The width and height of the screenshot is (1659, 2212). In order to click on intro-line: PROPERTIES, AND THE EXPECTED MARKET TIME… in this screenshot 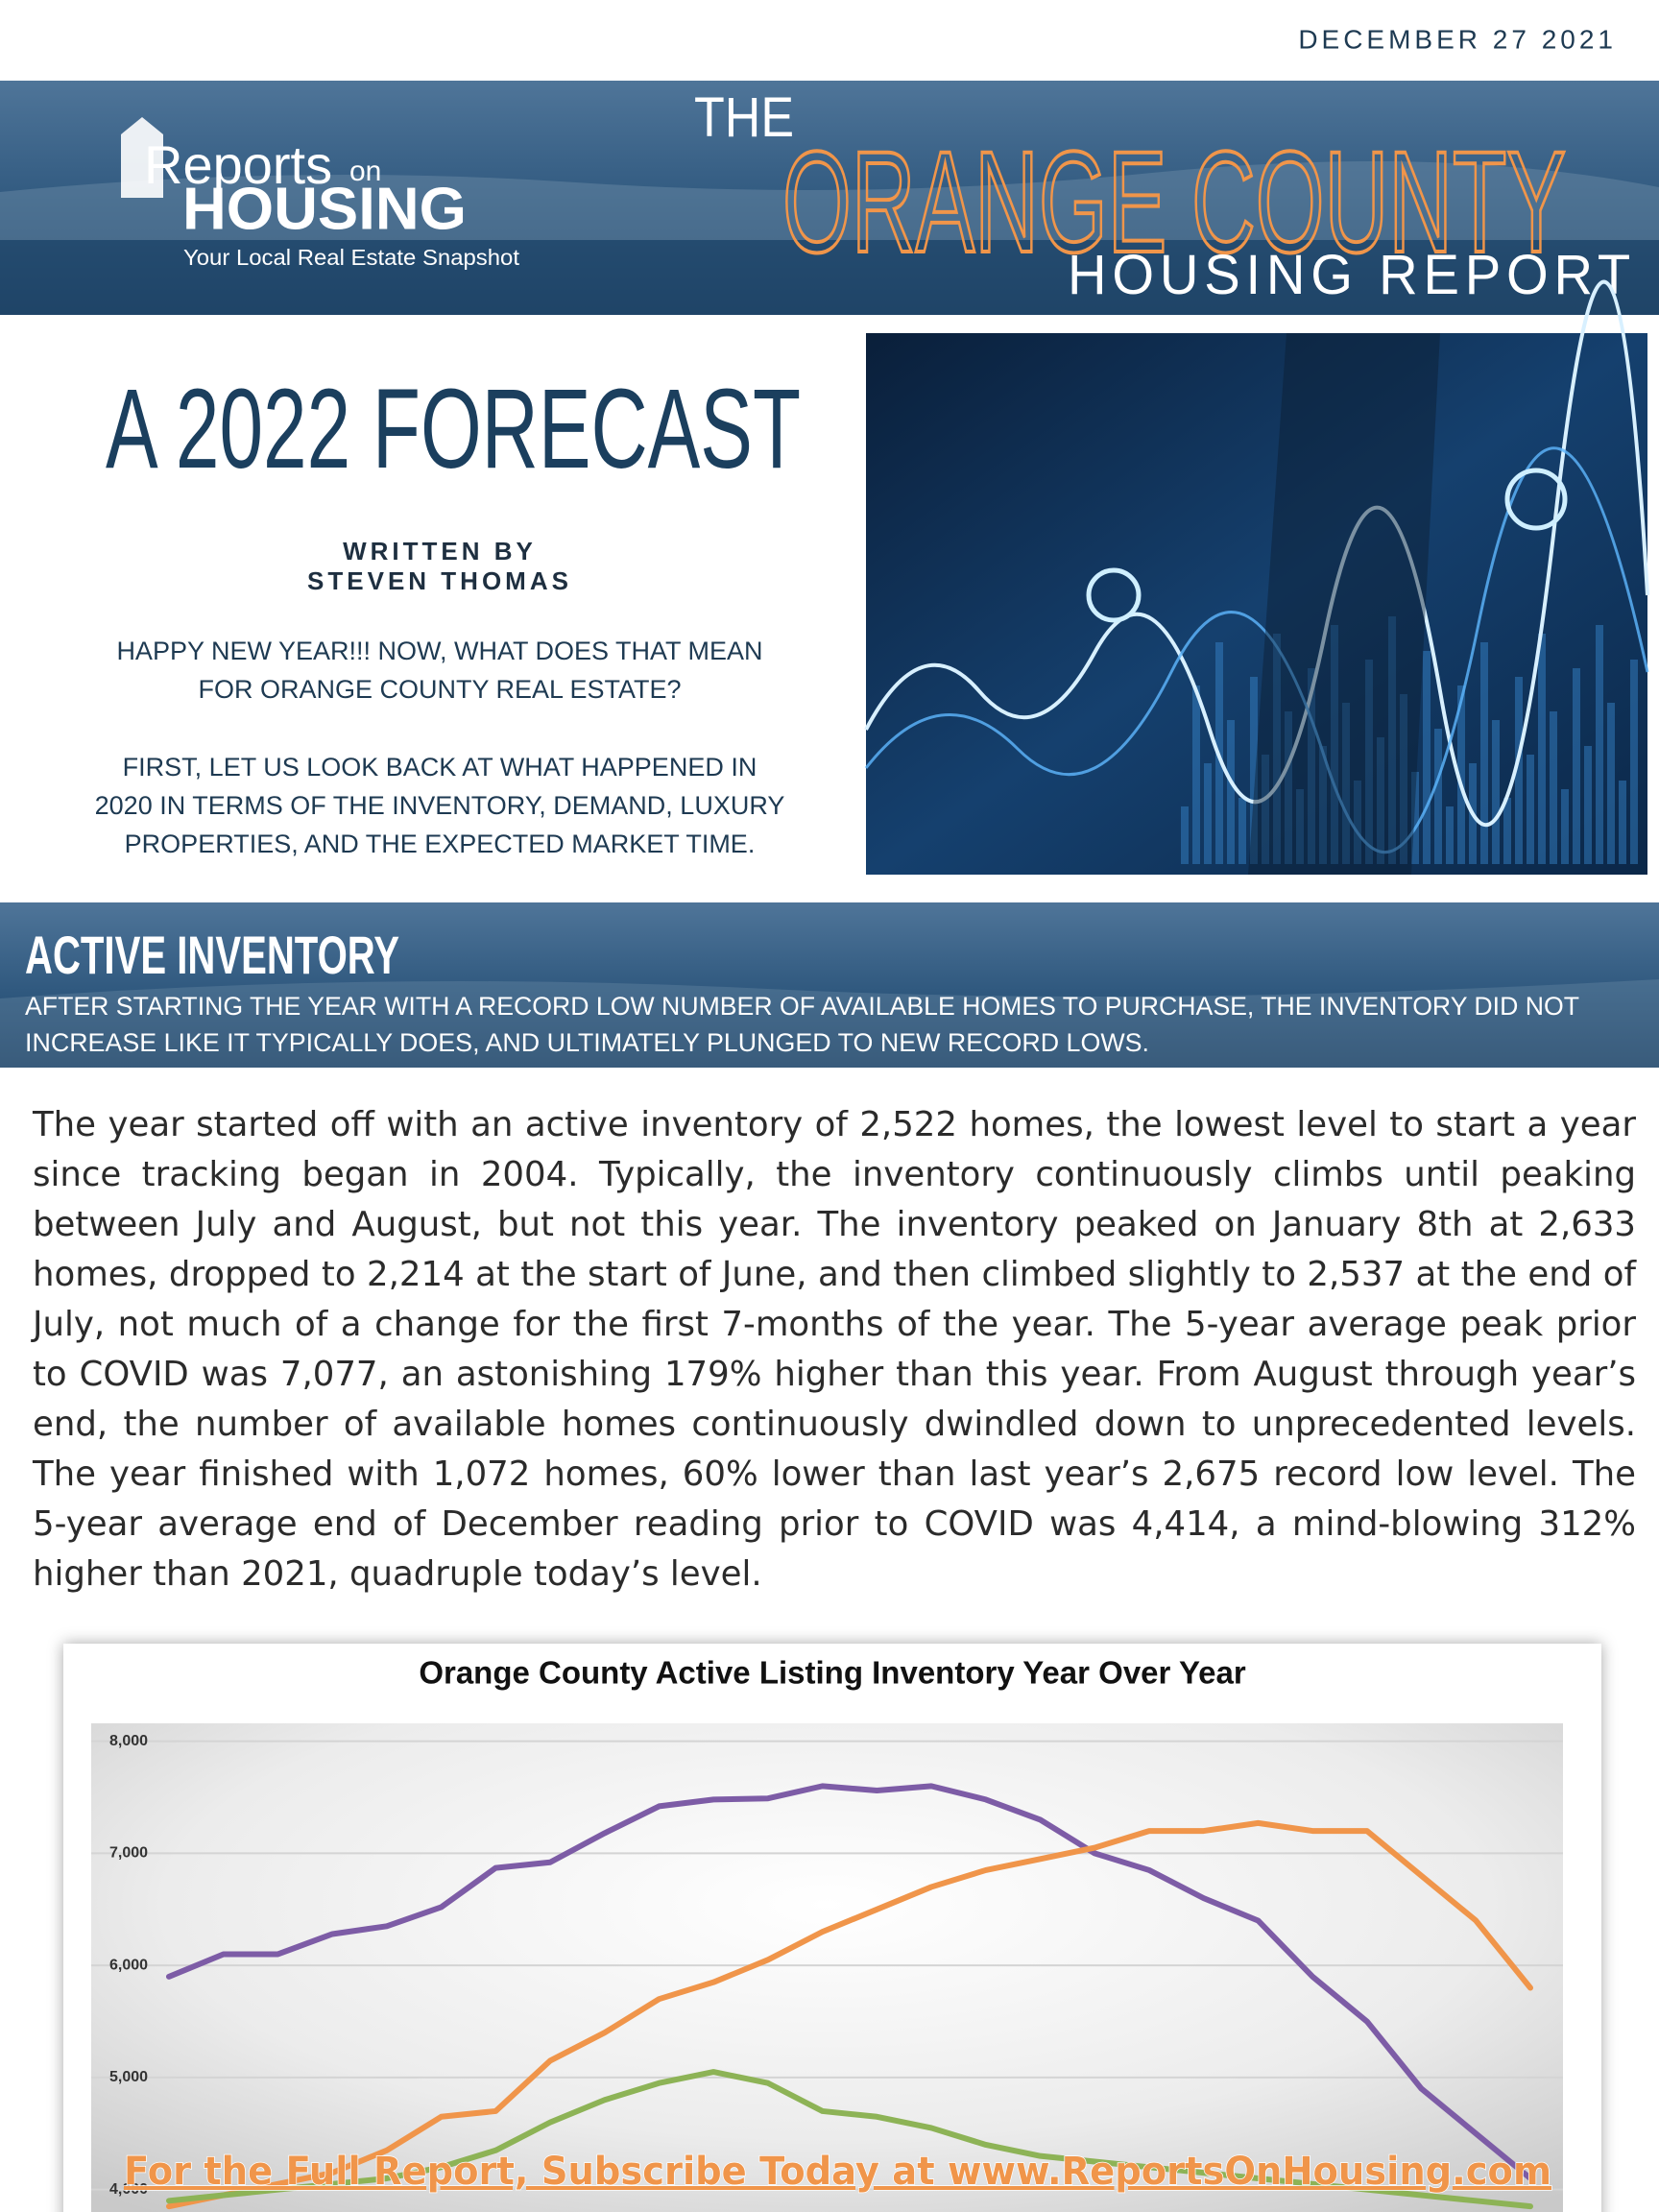, I will do `click(441, 844)`.